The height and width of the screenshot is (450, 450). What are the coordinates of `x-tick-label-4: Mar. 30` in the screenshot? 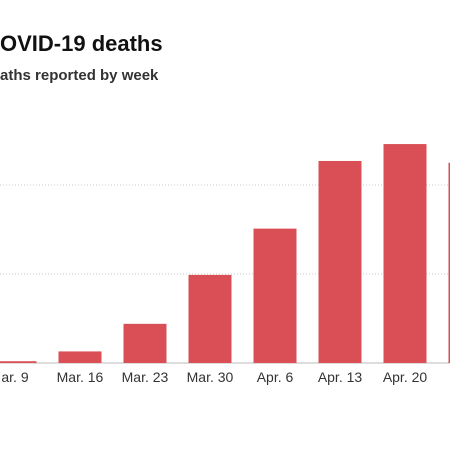 It's located at (210, 377).